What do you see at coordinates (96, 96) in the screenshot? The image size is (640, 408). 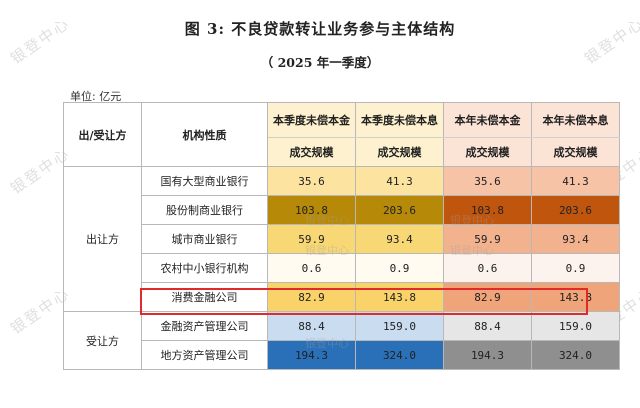 I see `unit-label: 单位: 亿元` at bounding box center [96, 96].